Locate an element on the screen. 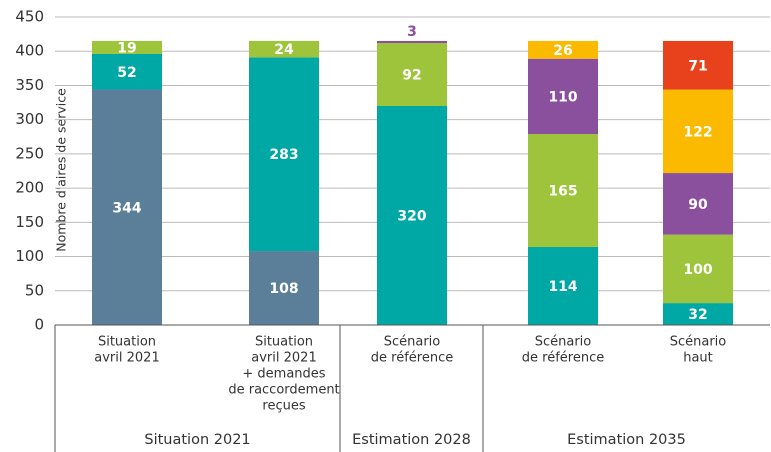 The height and width of the screenshot is (452, 771). y-tick-label: 250 is located at coordinates (29, 153).